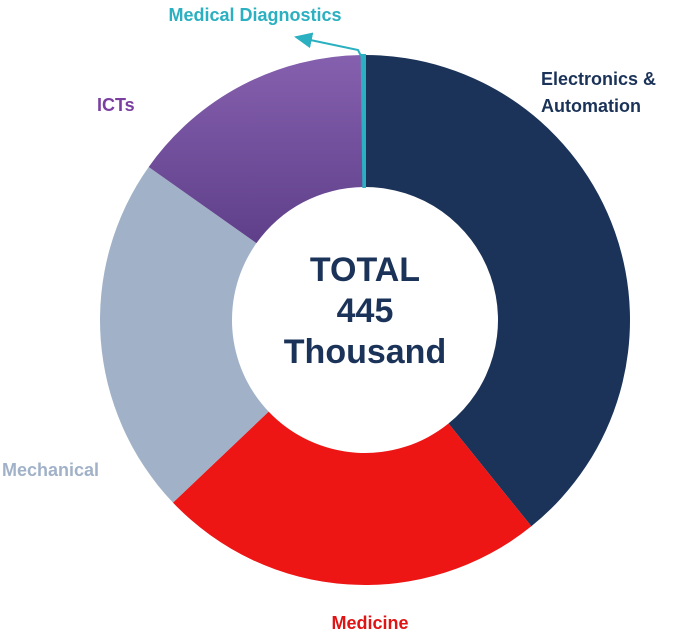  I want to click on center-line: 445, so click(365, 311).